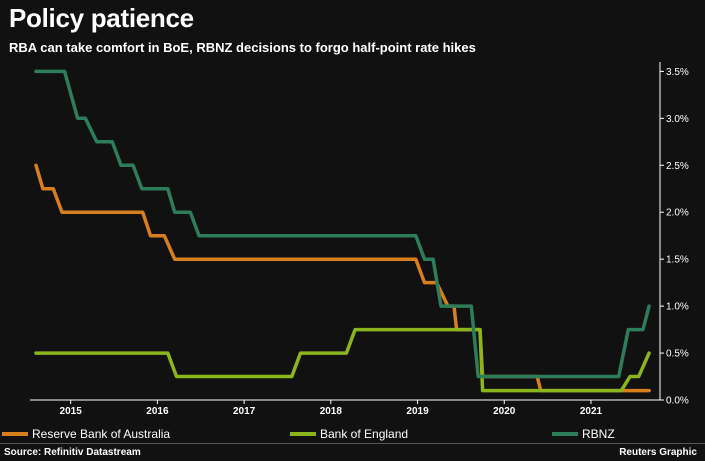 The image size is (705, 461). Describe the element at coordinates (71, 411) in the screenshot. I see `x-tick-label: 2015` at that location.